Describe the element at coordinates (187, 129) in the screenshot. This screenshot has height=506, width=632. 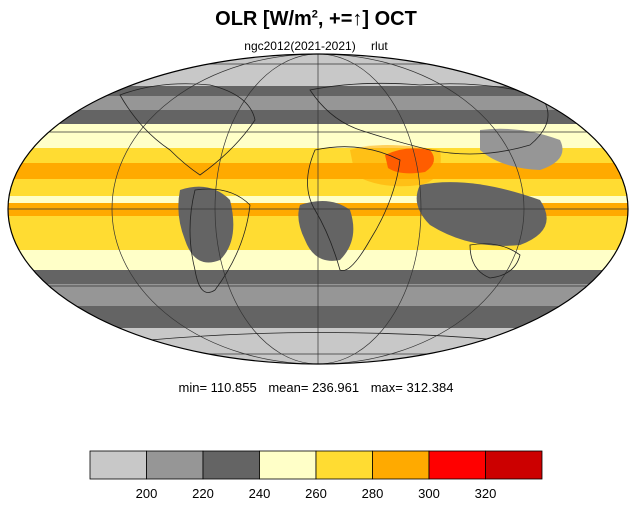
I see `north-america` at that location.